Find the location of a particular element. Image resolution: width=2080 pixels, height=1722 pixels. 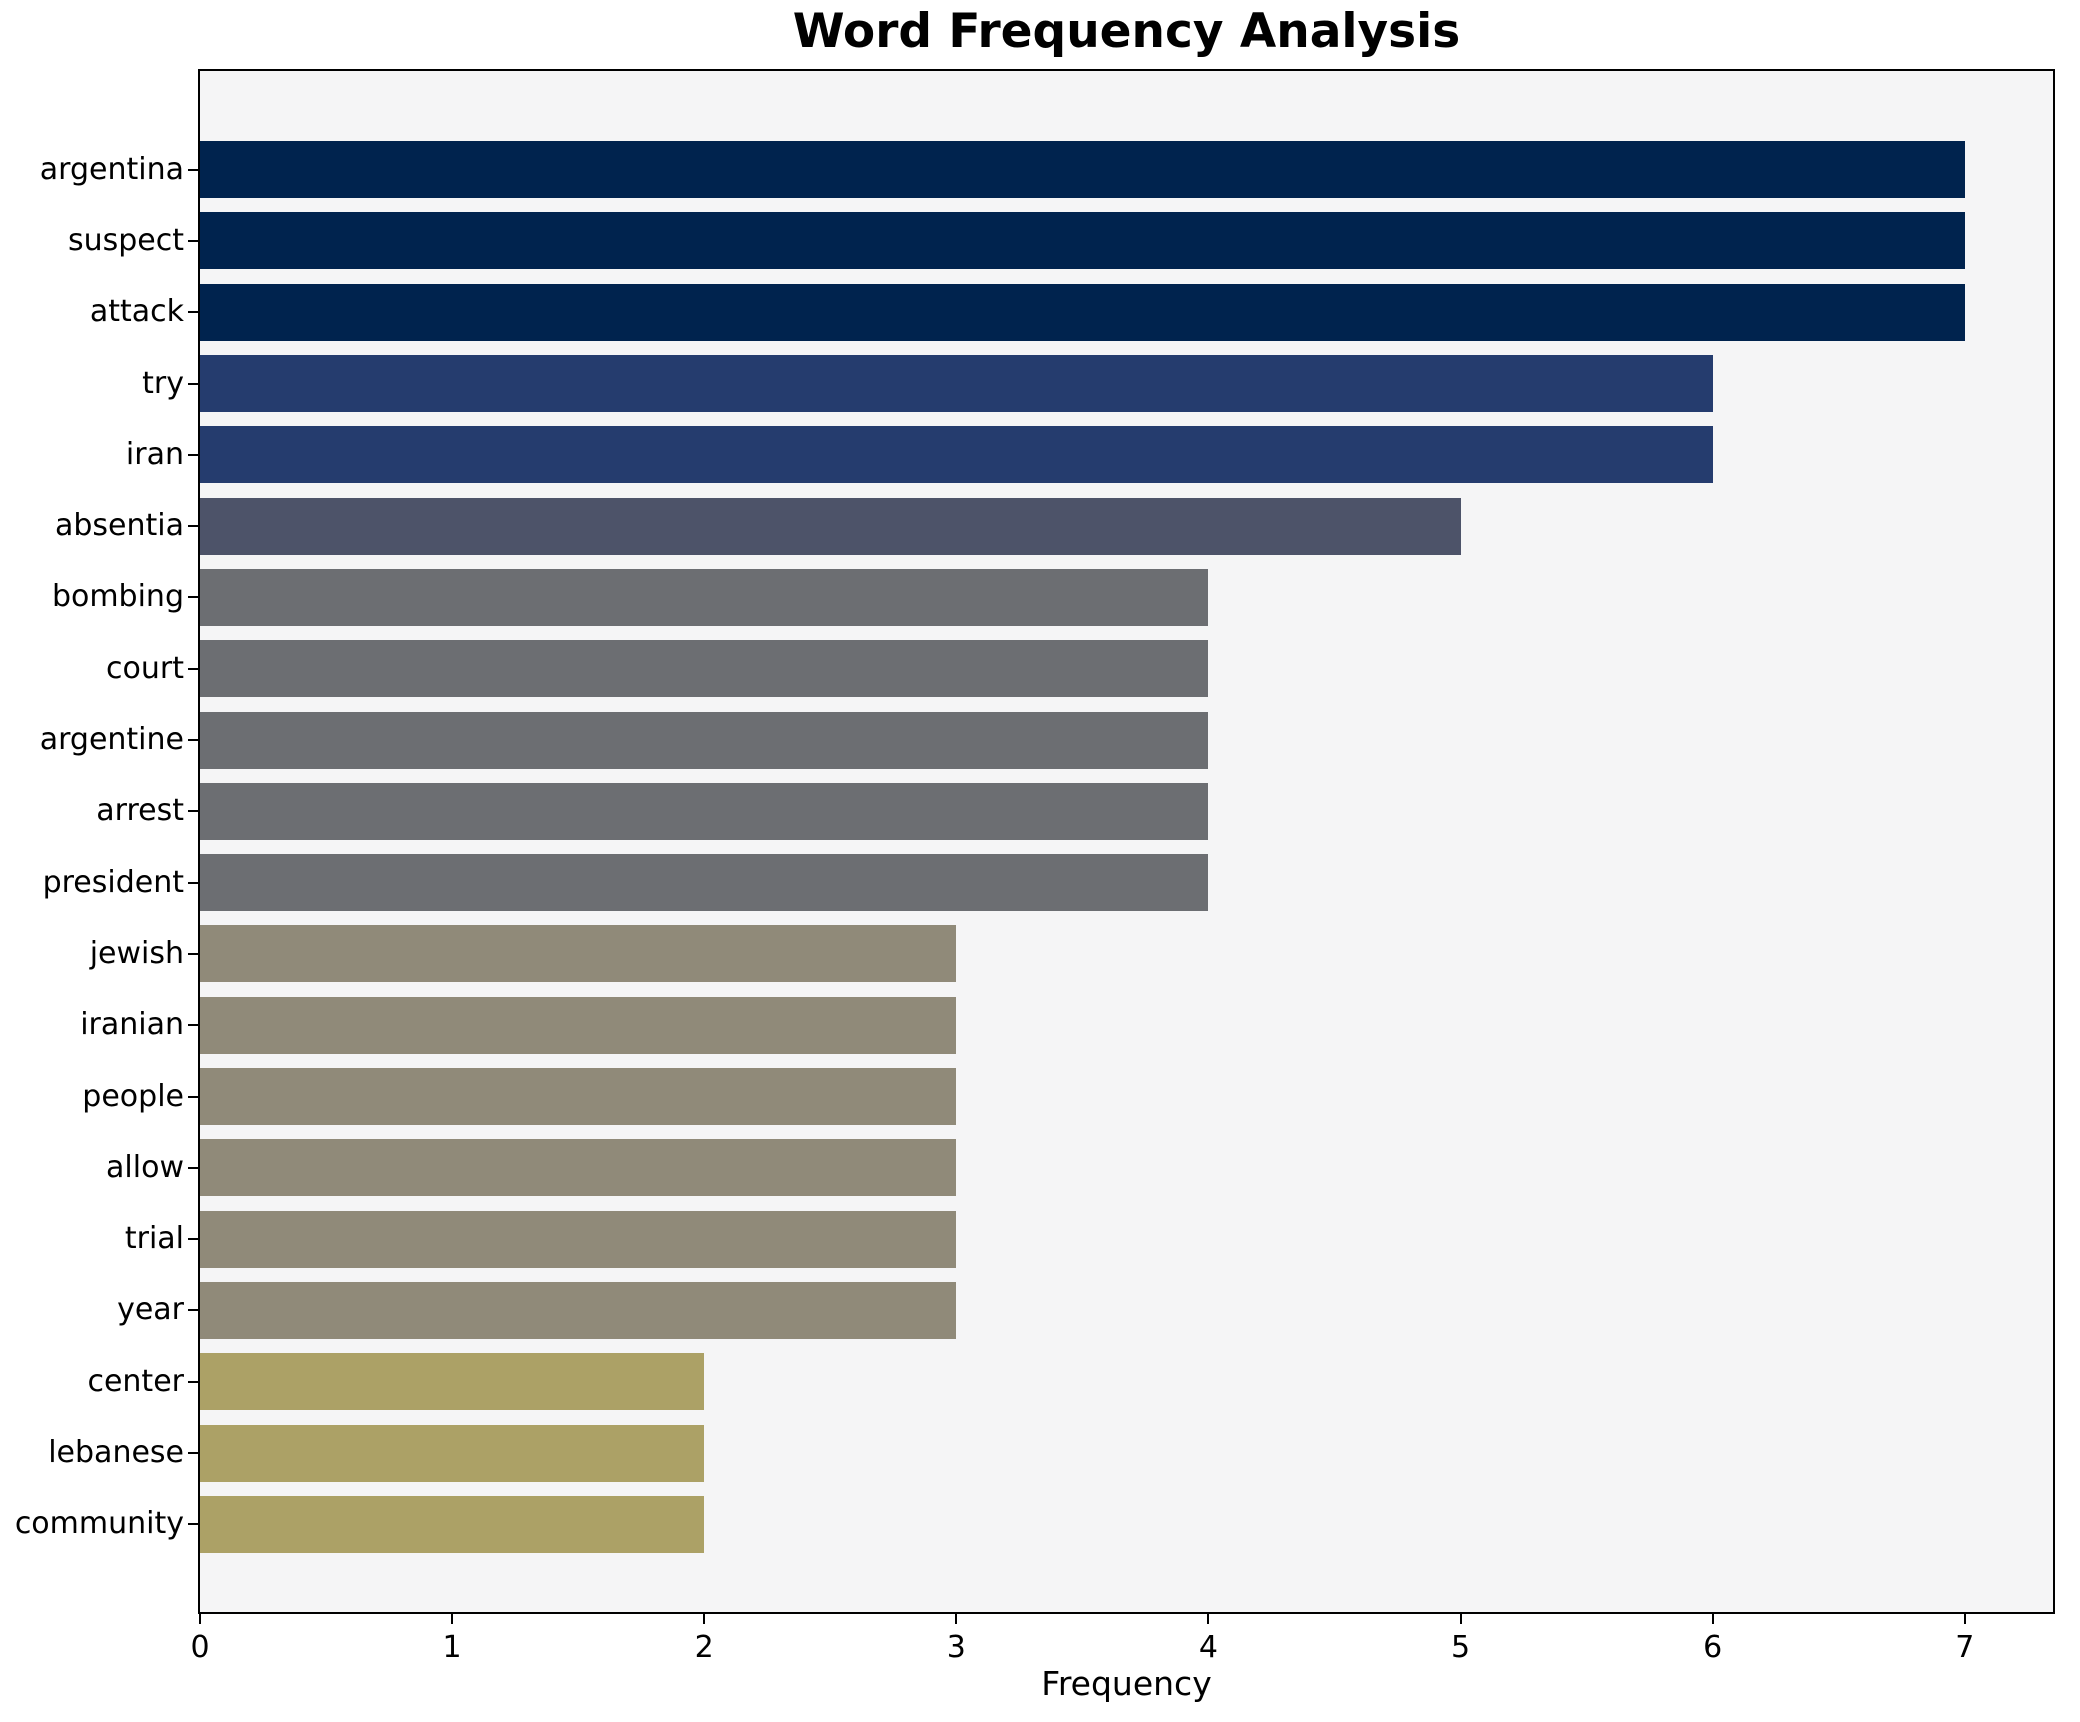

y-tick-label-suspect: suspect is located at coordinates (125, 240).